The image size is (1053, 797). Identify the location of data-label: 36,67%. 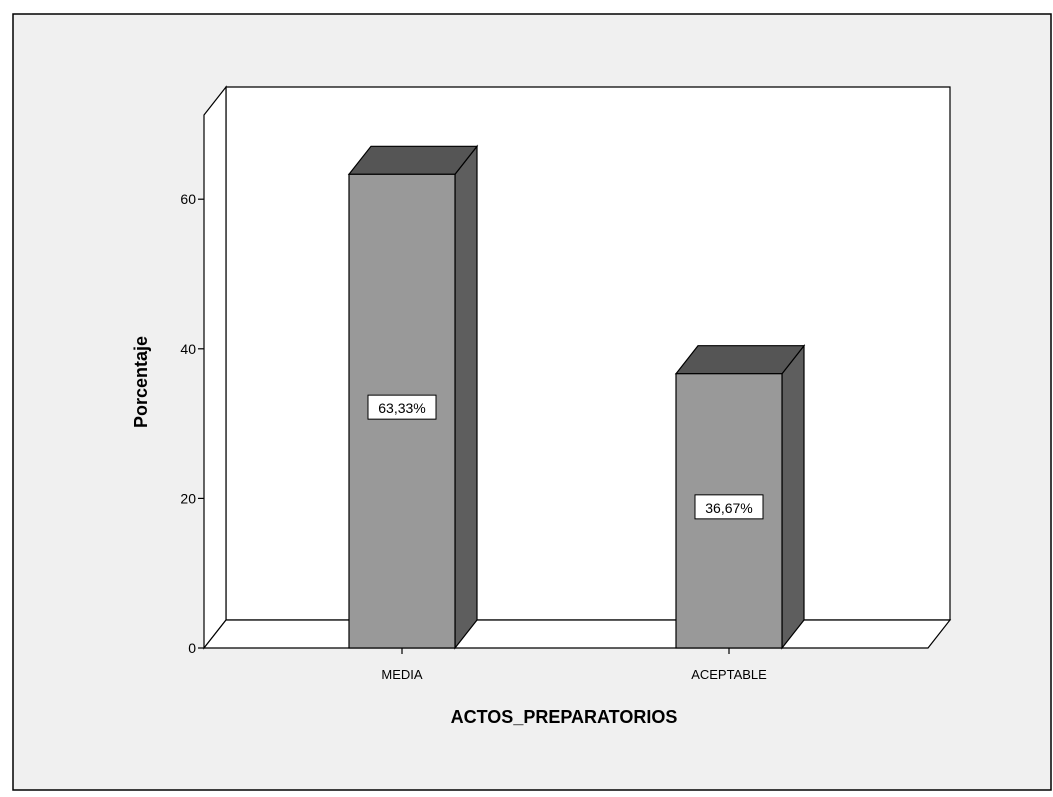
(728, 508).